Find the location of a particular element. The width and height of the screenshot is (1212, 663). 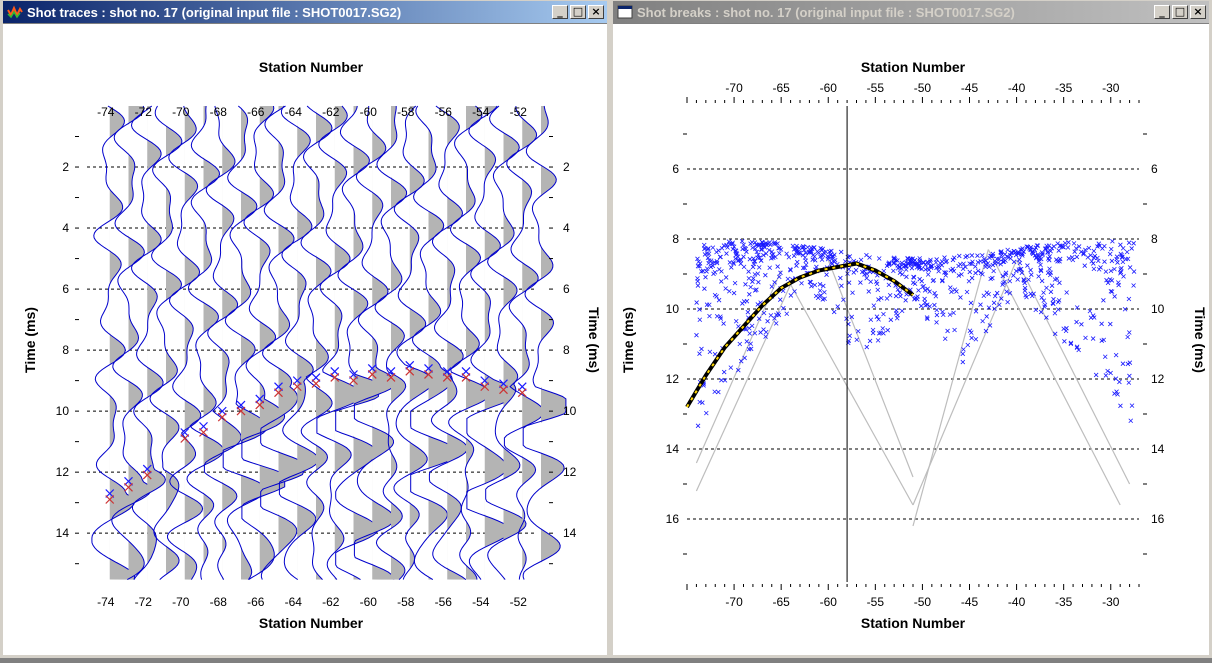

x-tick-label-top: -58 is located at coordinates (406, 112).